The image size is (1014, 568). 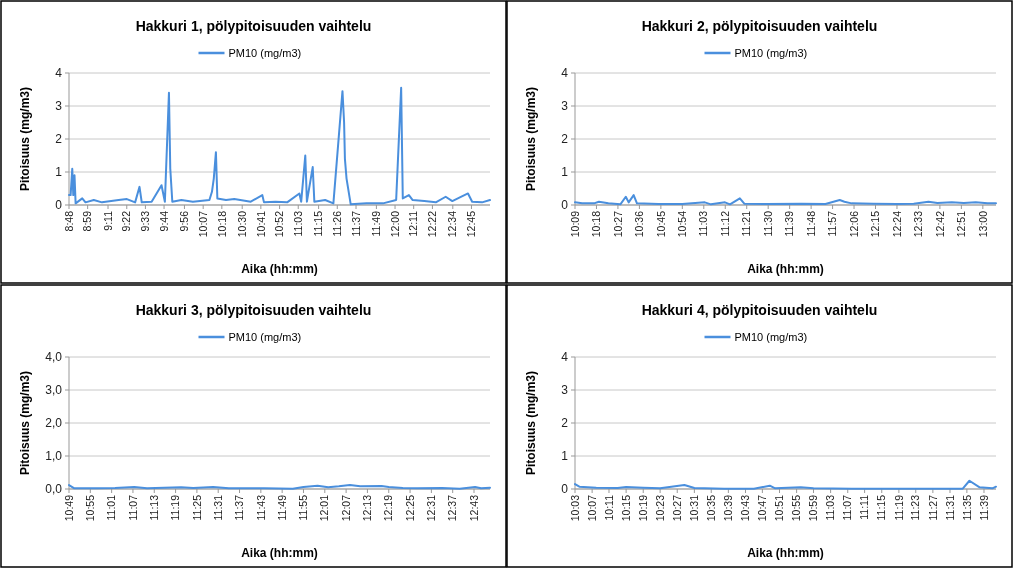 What do you see at coordinates (745, 508) in the screenshot?
I see `x-tick-label: 10:43` at bounding box center [745, 508].